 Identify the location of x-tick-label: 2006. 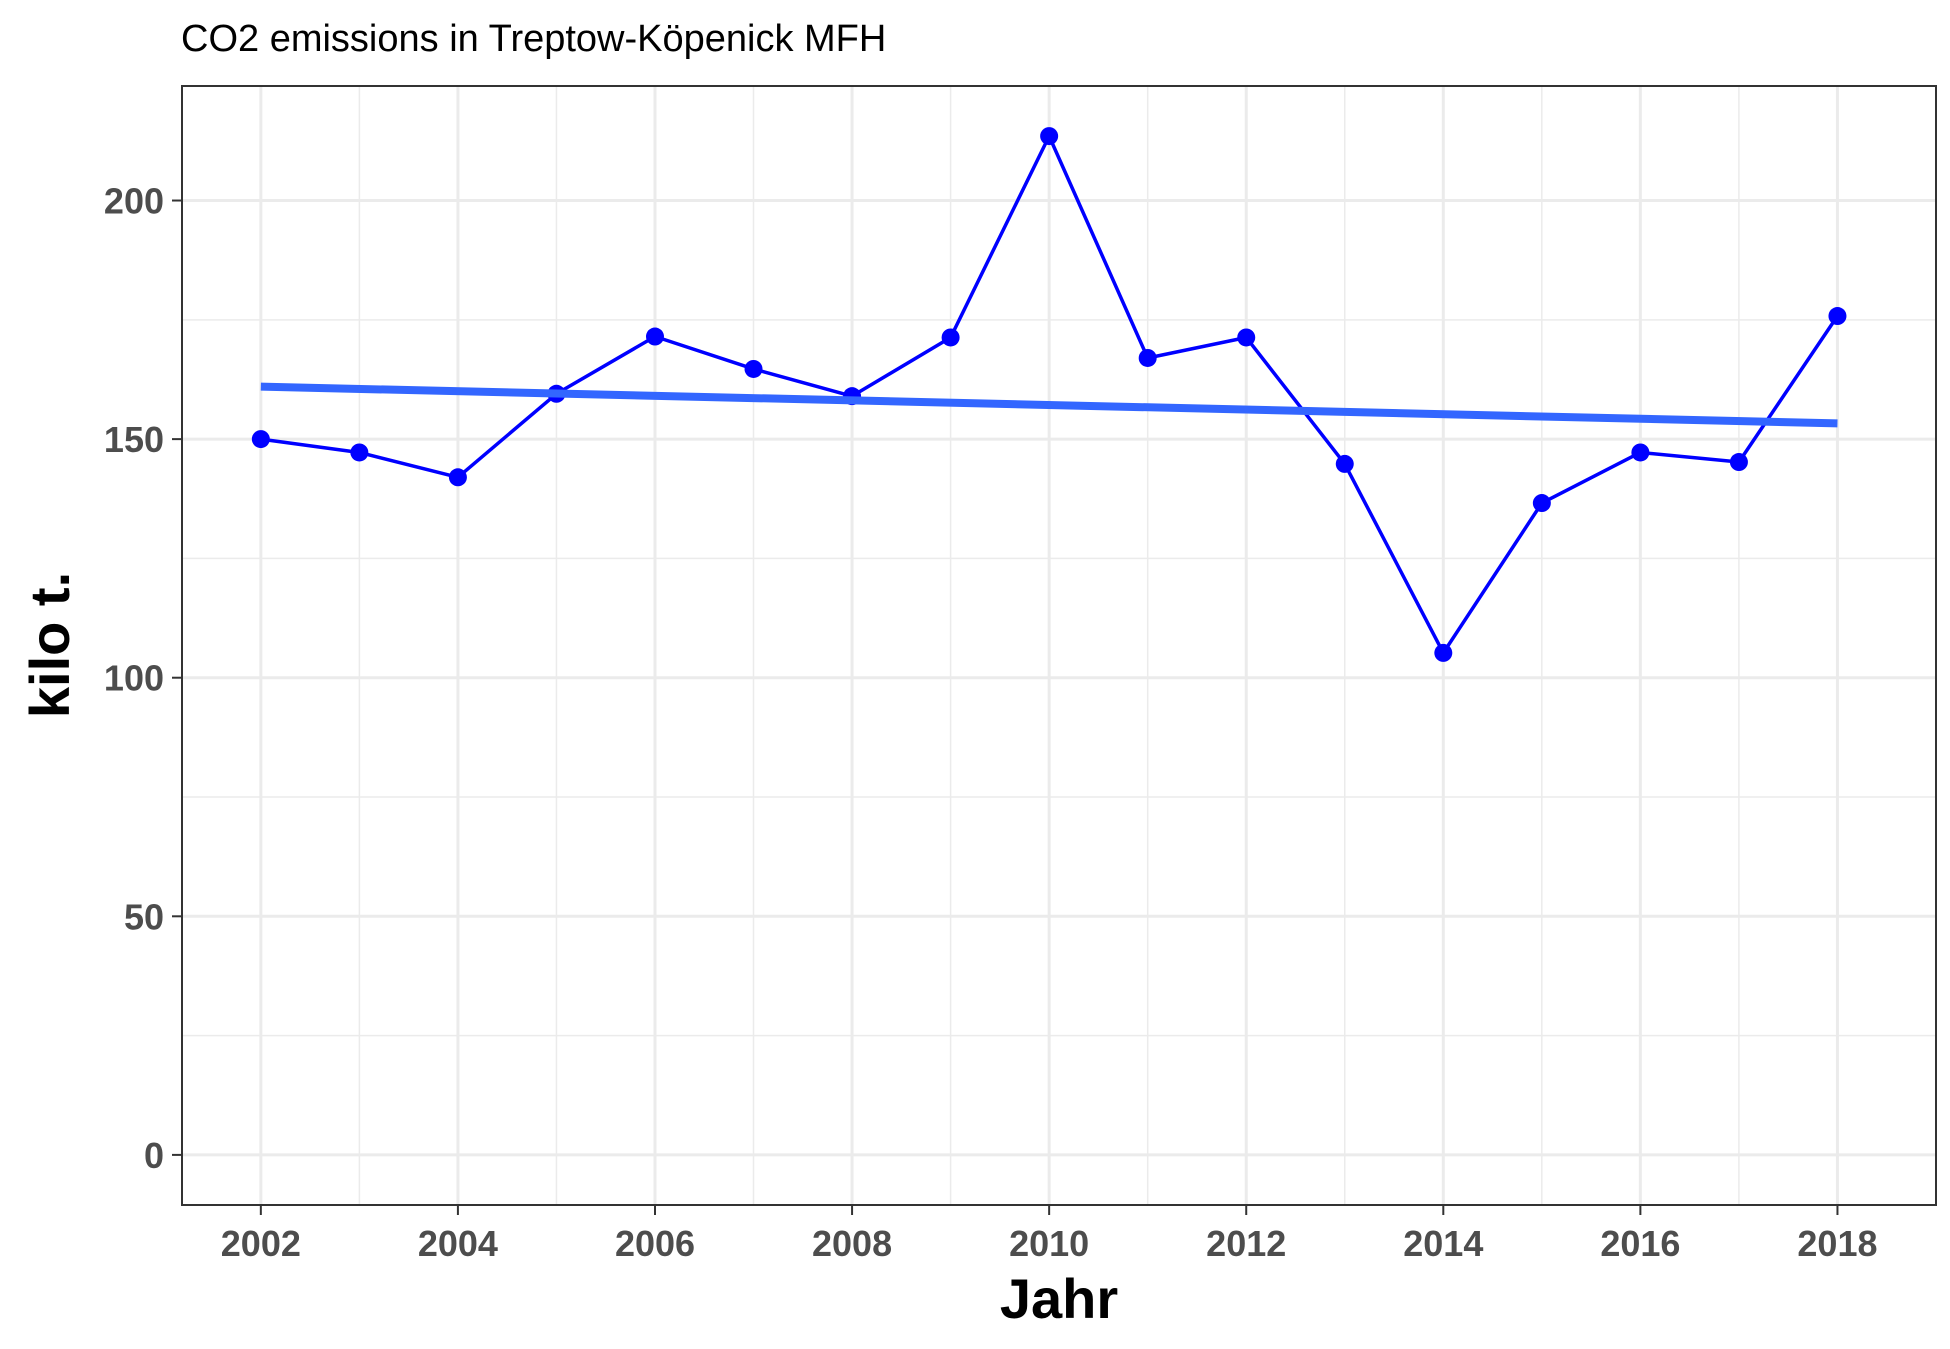
(655, 1243).